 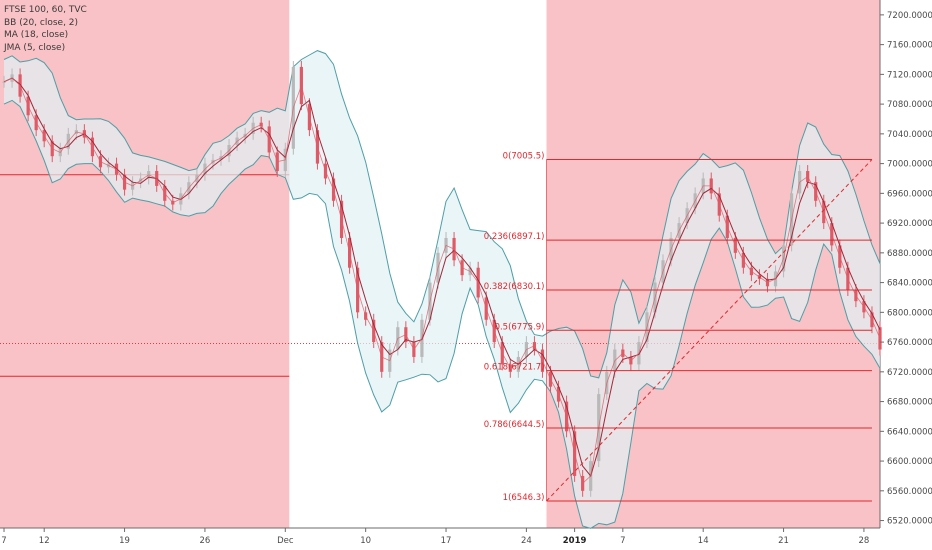 I want to click on fib-level-label-3: 0.5(6775.9), so click(x=520, y=327).